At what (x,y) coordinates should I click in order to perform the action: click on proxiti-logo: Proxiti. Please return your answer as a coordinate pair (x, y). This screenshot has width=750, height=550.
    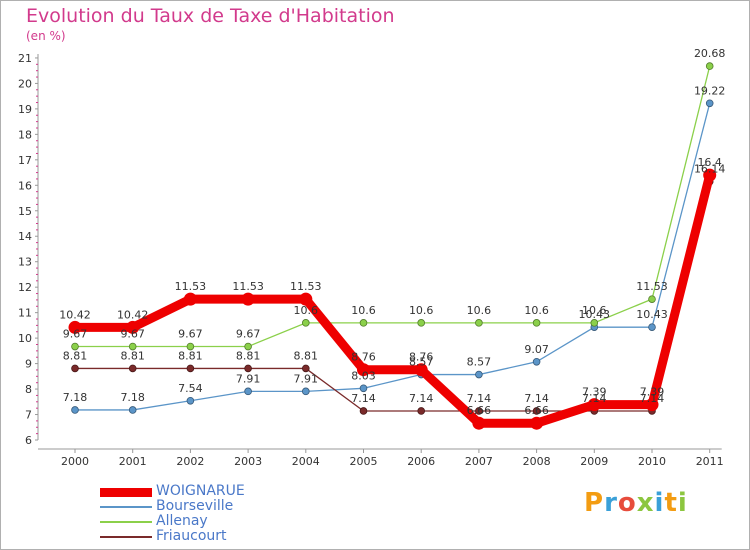
    Looking at the image, I should click on (636, 503).